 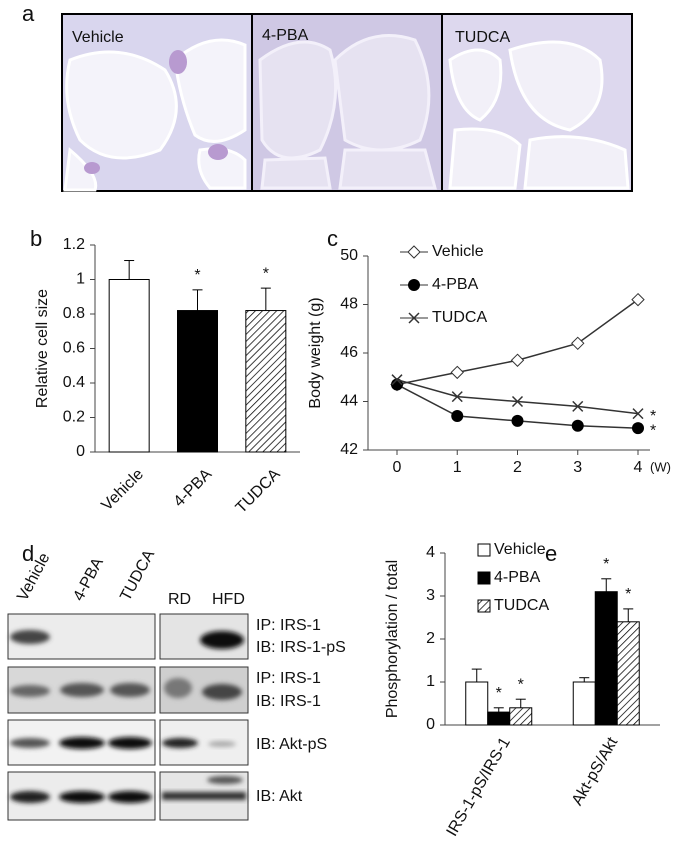 I want to click on panel-letter: c, so click(x=332, y=238).